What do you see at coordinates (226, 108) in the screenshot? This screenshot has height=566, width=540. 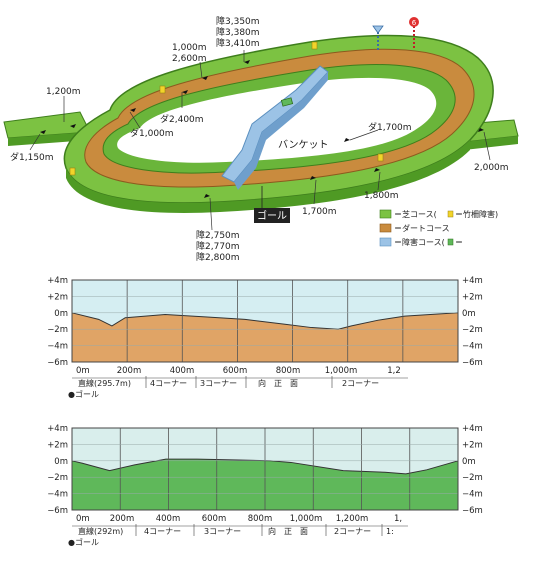 I see `fence-markers` at bounding box center [226, 108].